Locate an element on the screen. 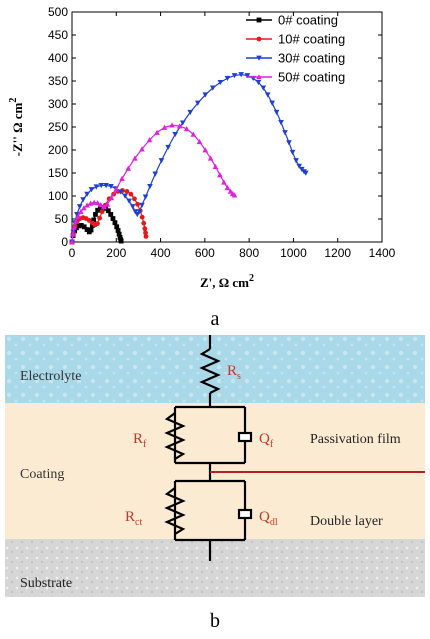 Image resolution: width=430 pixels, height=639 pixels. legend-label-3: 50# coating is located at coordinates (311, 77).